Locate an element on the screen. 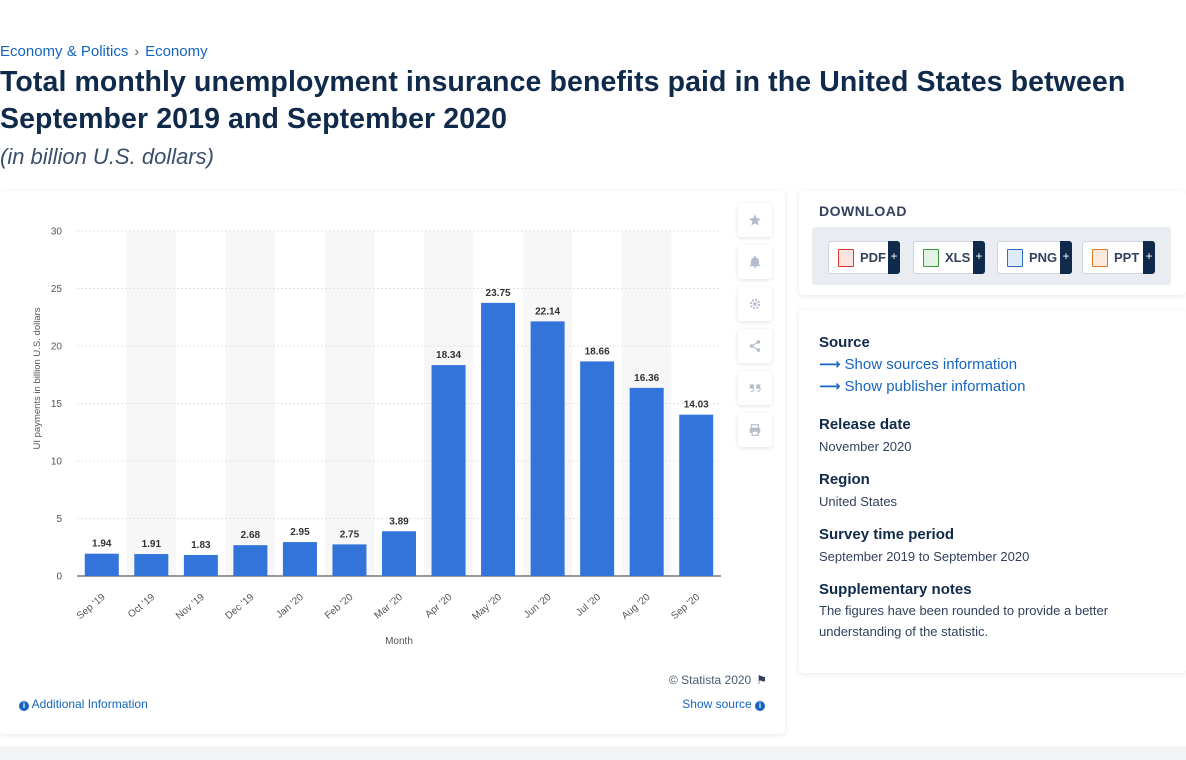 The width and height of the screenshot is (1186, 760). bell-icon is located at coordinates (755, 261).